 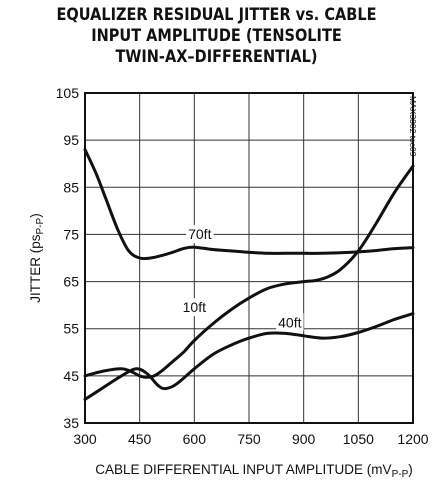 I want to click on x-tick-label-300: 300, so click(x=85, y=439).